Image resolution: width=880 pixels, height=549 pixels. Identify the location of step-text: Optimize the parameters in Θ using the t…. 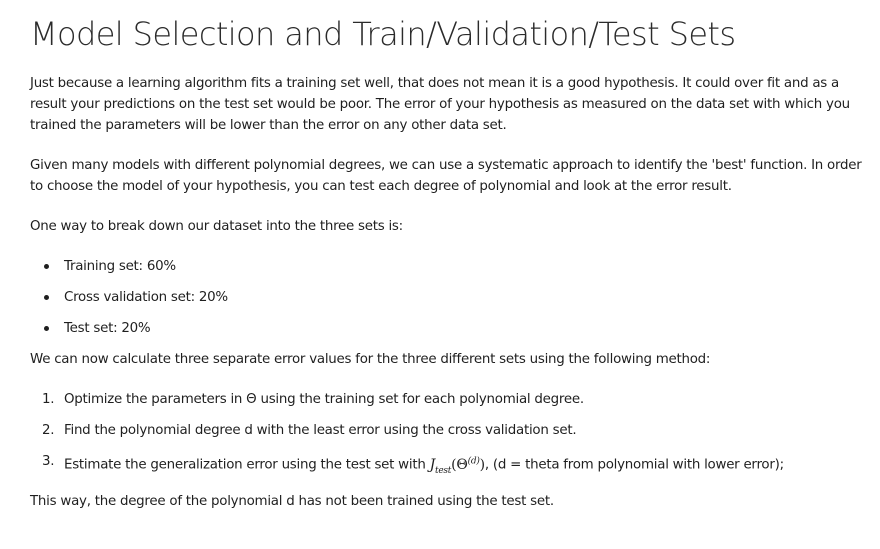
(324, 399).